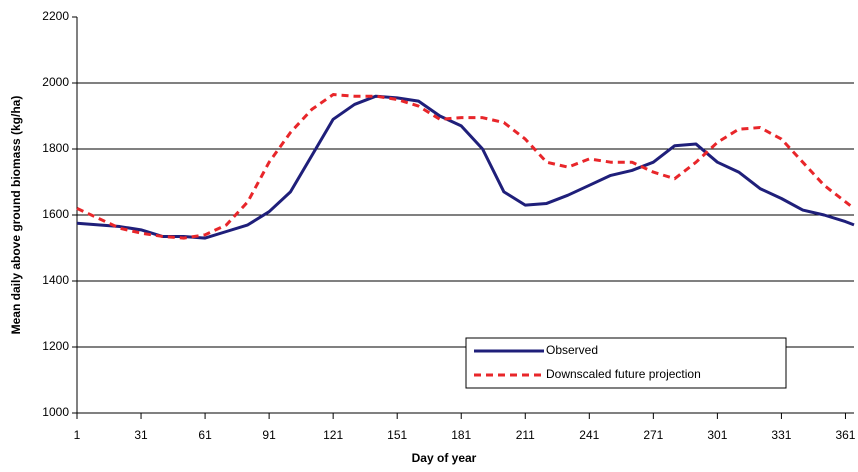 The width and height of the screenshot is (858, 472). Describe the element at coordinates (55, 280) in the screenshot. I see `y-tick-label: 1400` at that location.